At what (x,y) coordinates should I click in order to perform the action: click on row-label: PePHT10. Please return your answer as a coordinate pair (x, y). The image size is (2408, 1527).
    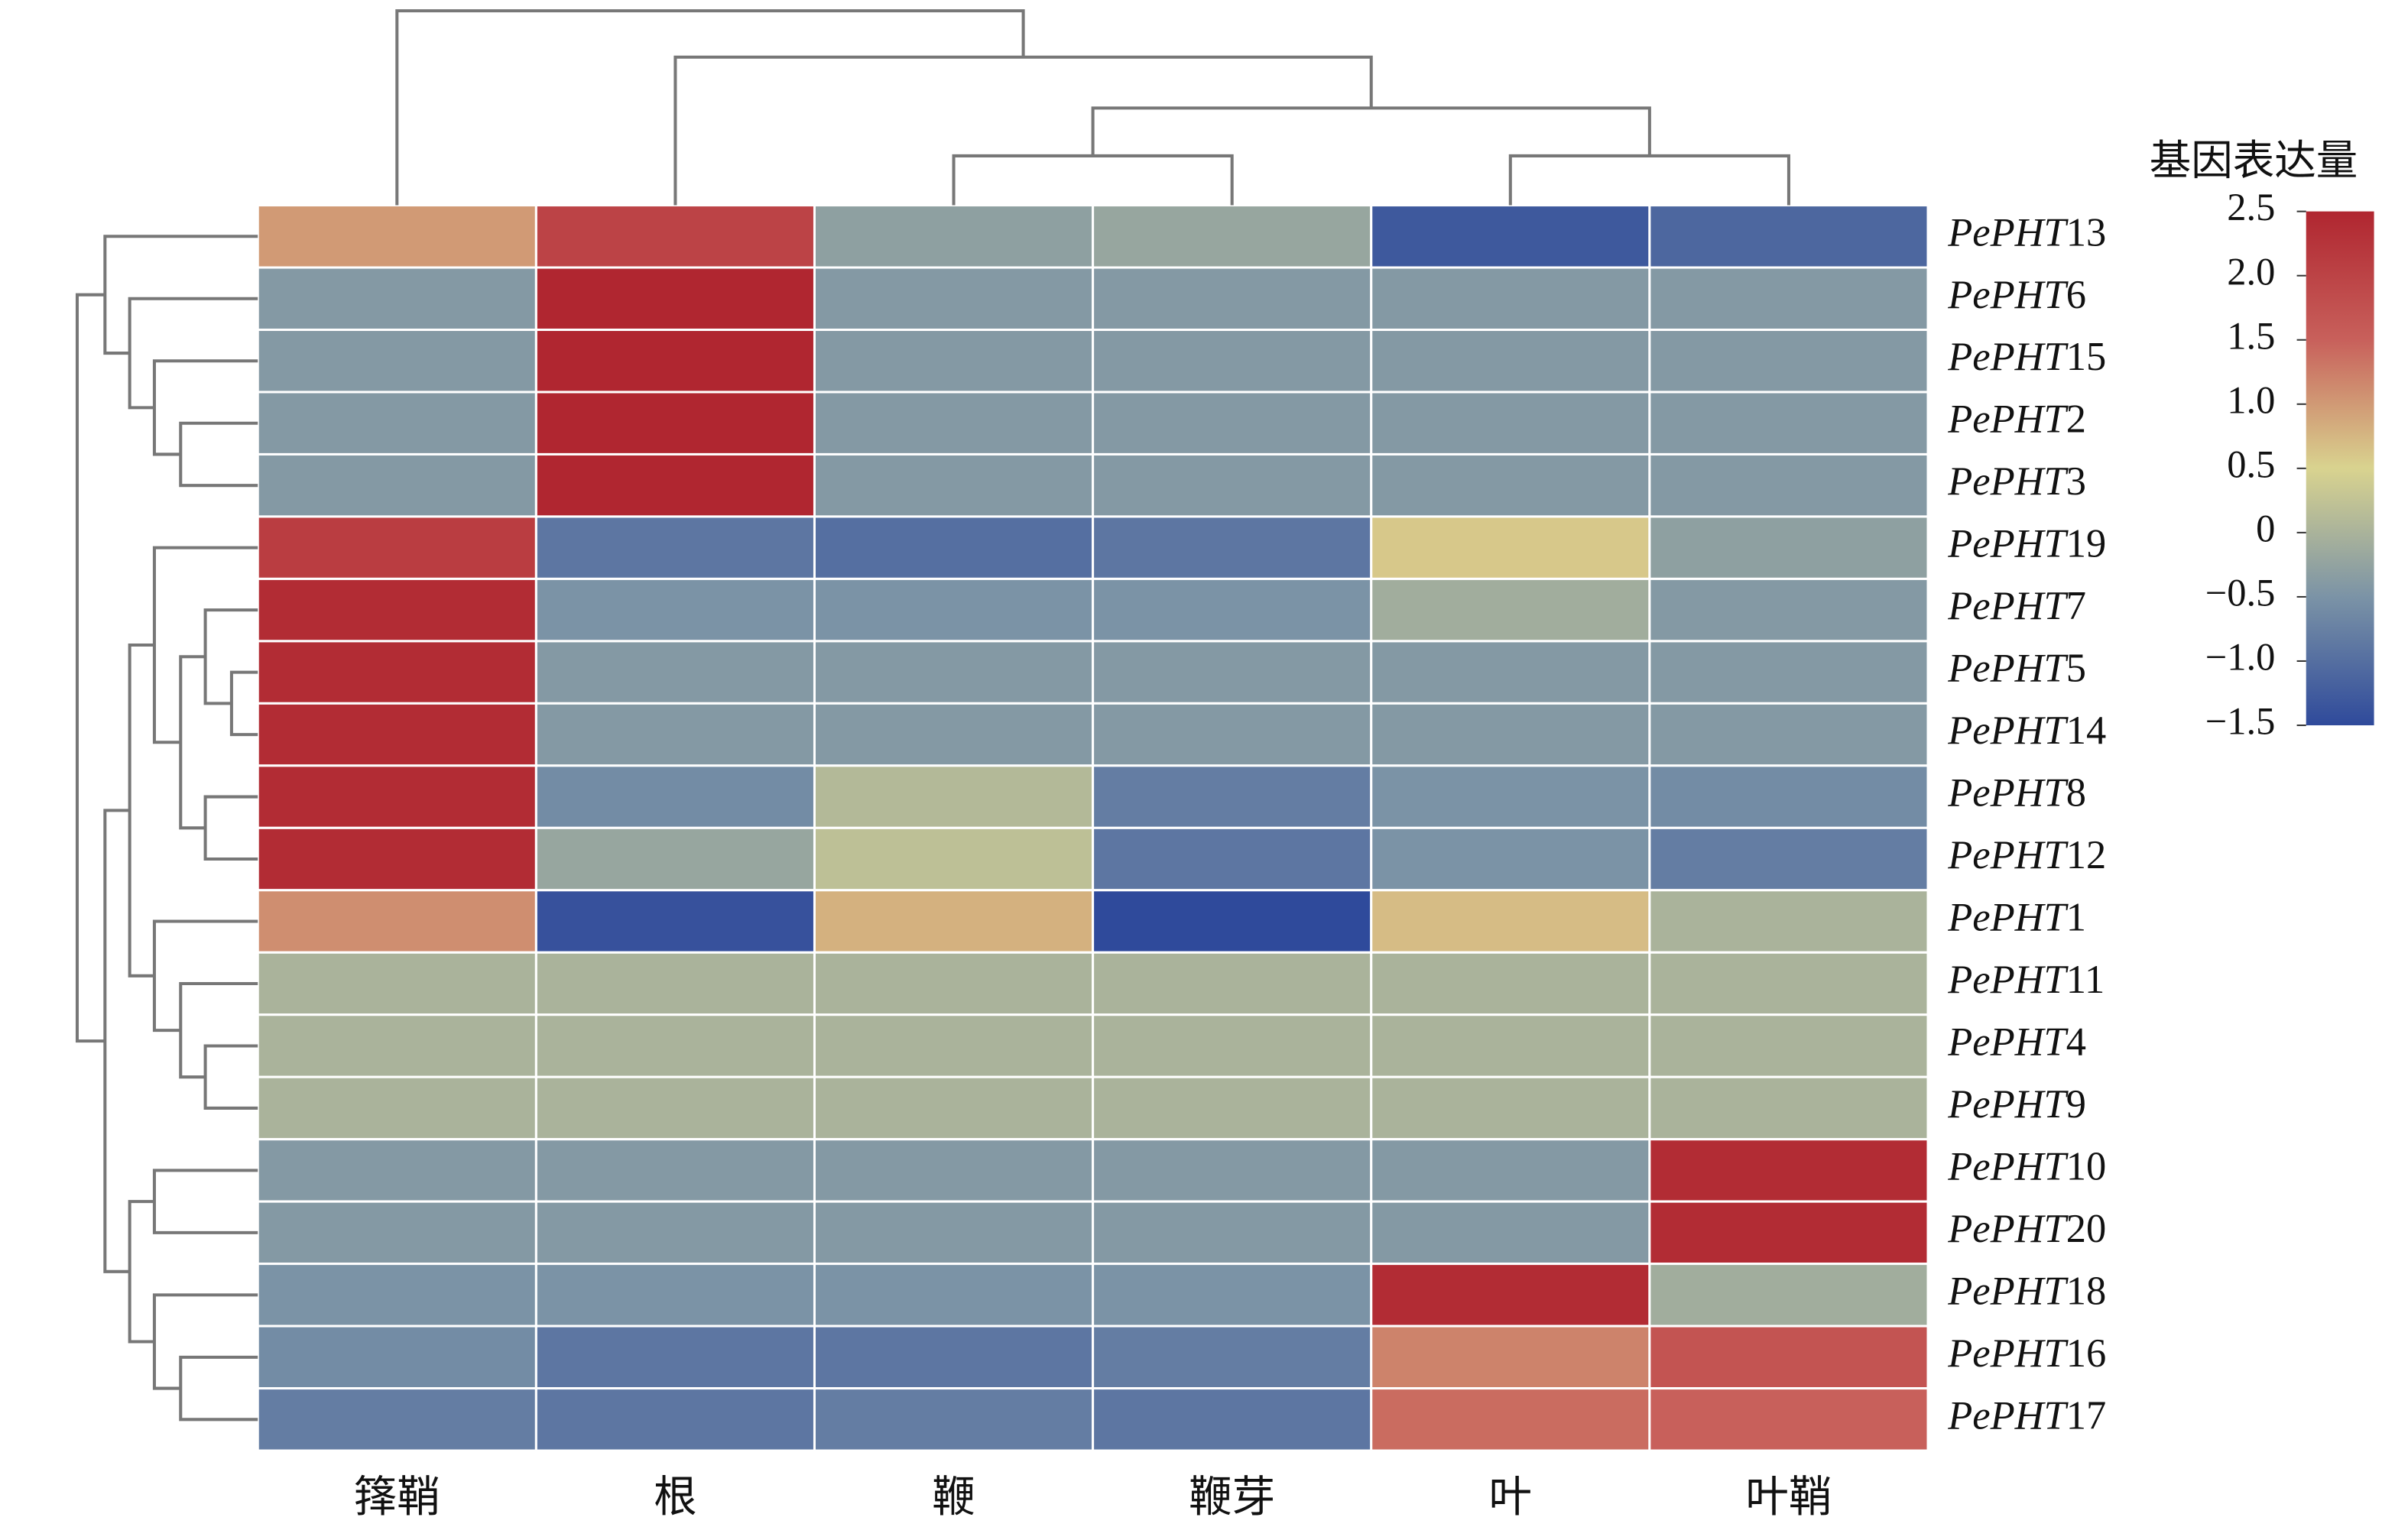
    Looking at the image, I should click on (2027, 1166).